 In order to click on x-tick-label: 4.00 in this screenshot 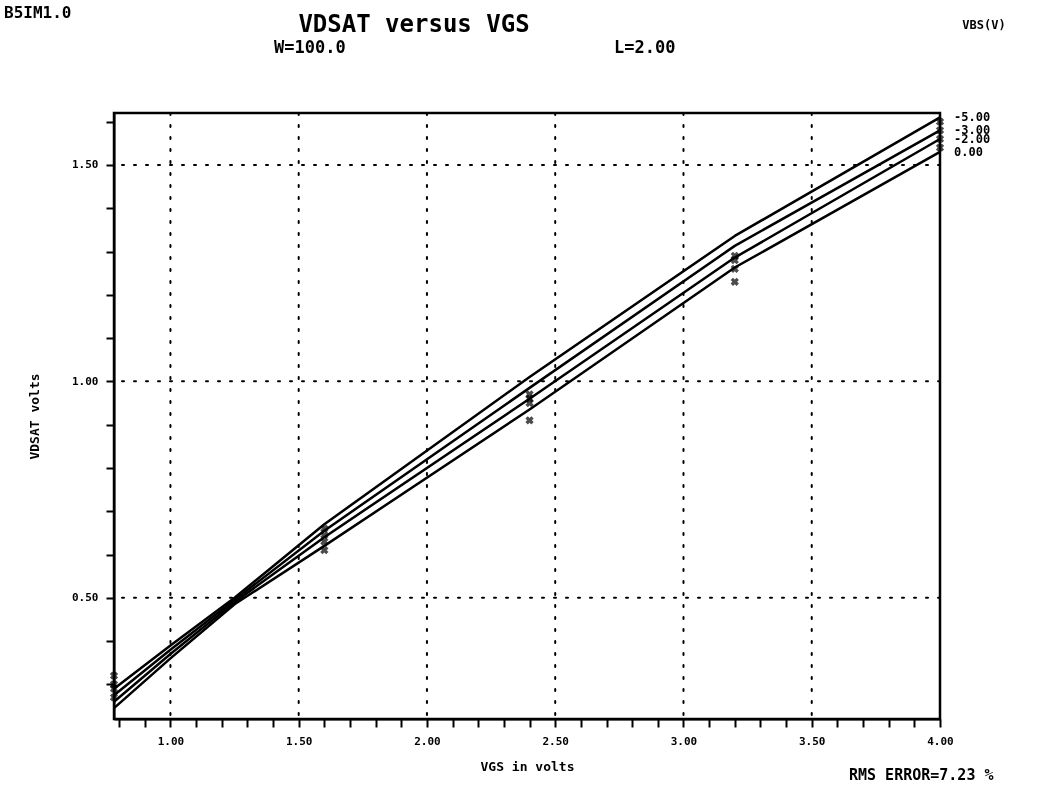, I will do `click(940, 741)`.